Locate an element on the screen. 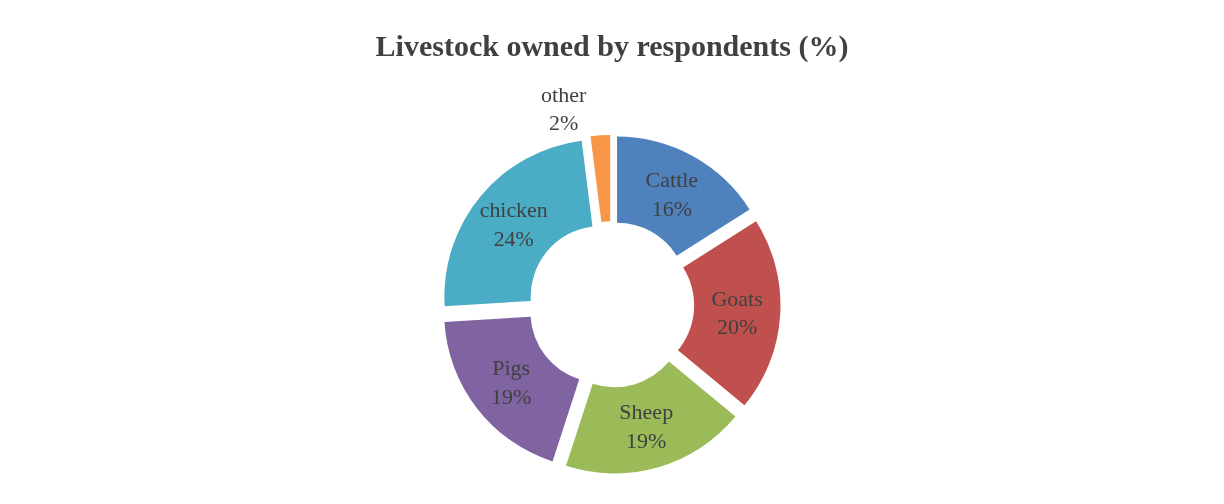 This screenshot has width=1224, height=504. chart-title: Livestock owned by respondents (%) is located at coordinates (612, 46).